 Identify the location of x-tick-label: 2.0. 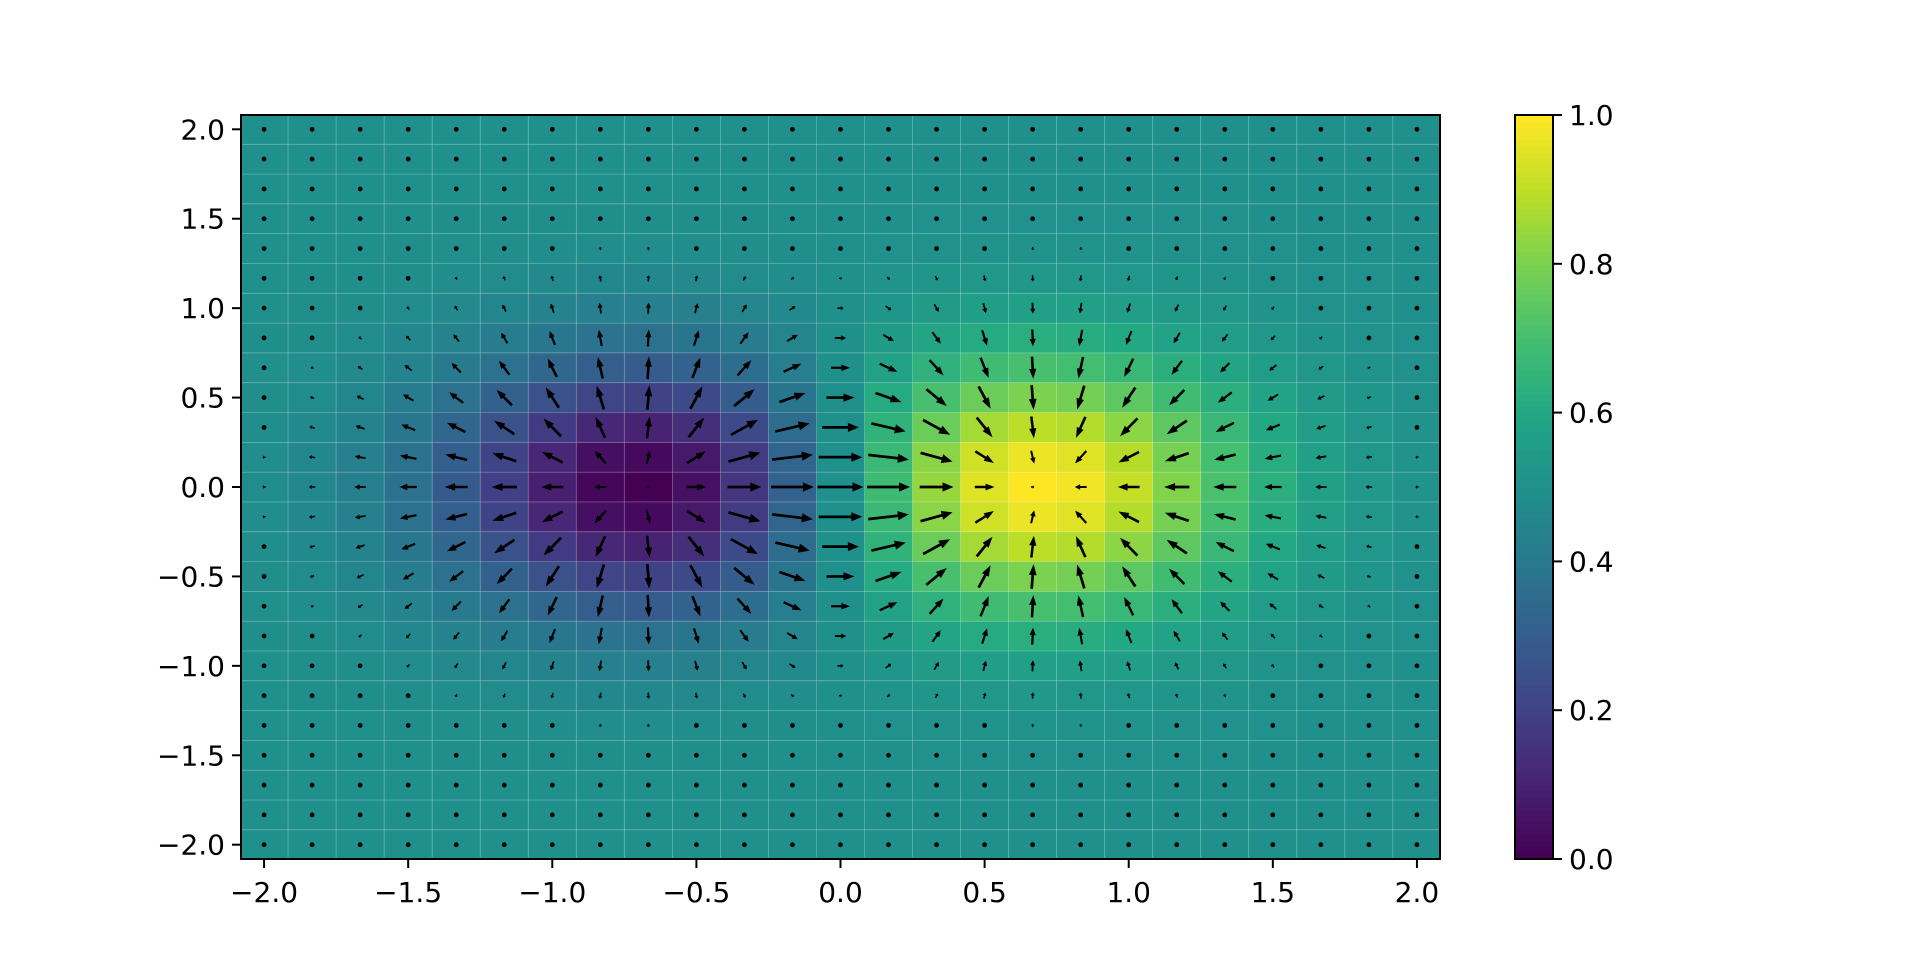
(1417, 892).